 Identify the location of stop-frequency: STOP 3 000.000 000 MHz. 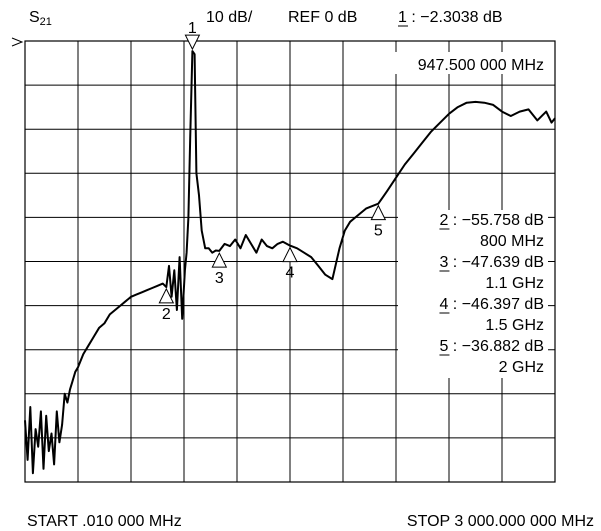
(500, 521).